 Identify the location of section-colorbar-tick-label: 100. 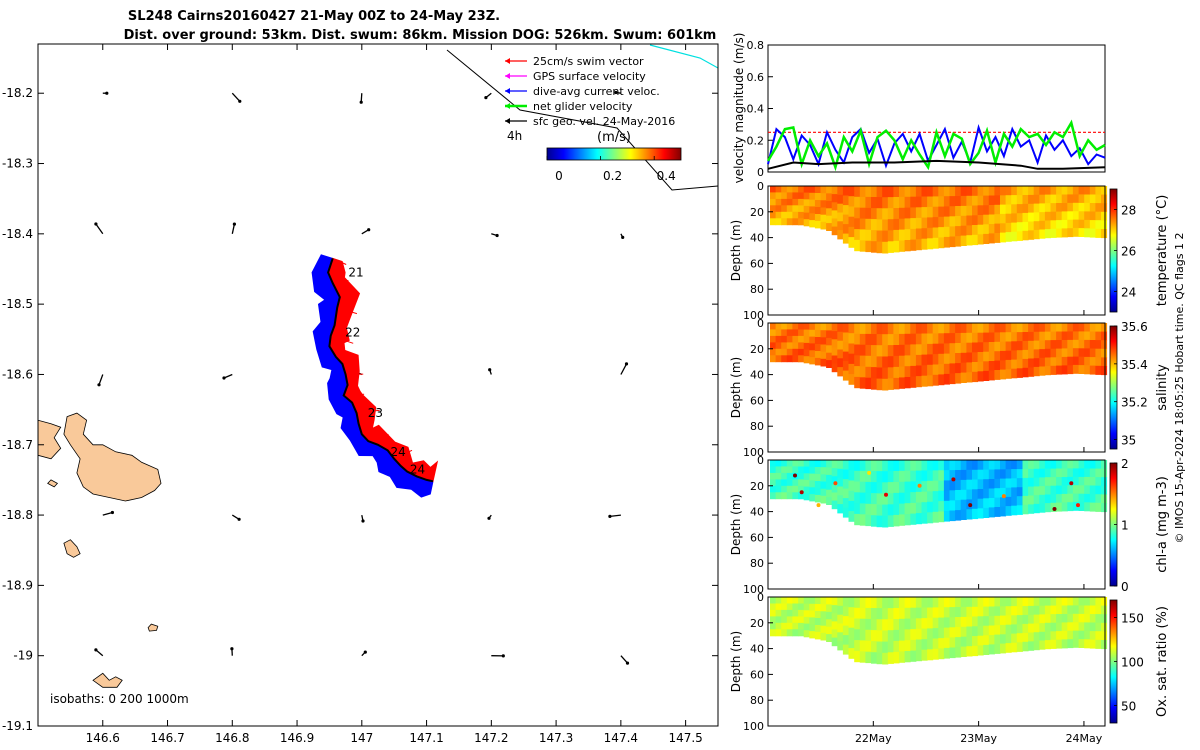
(1132, 663).